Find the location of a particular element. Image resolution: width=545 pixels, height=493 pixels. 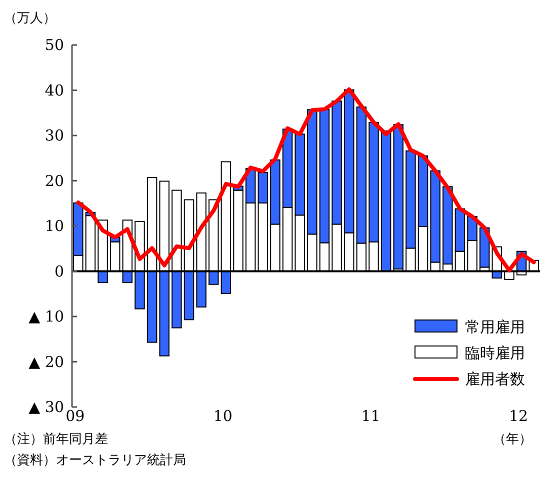

x-tick-label: 10 is located at coordinates (222, 416).